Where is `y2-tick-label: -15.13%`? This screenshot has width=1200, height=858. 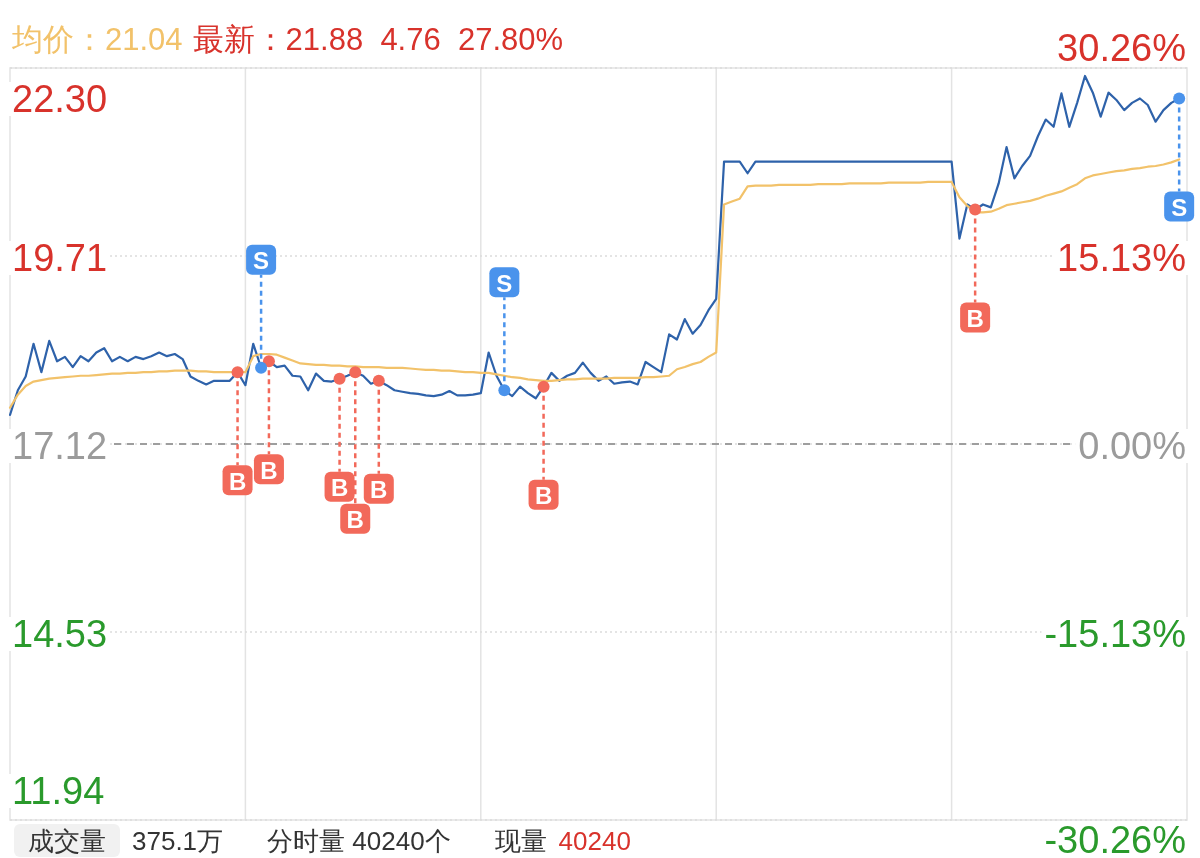 y2-tick-label: -15.13% is located at coordinates (1115, 634).